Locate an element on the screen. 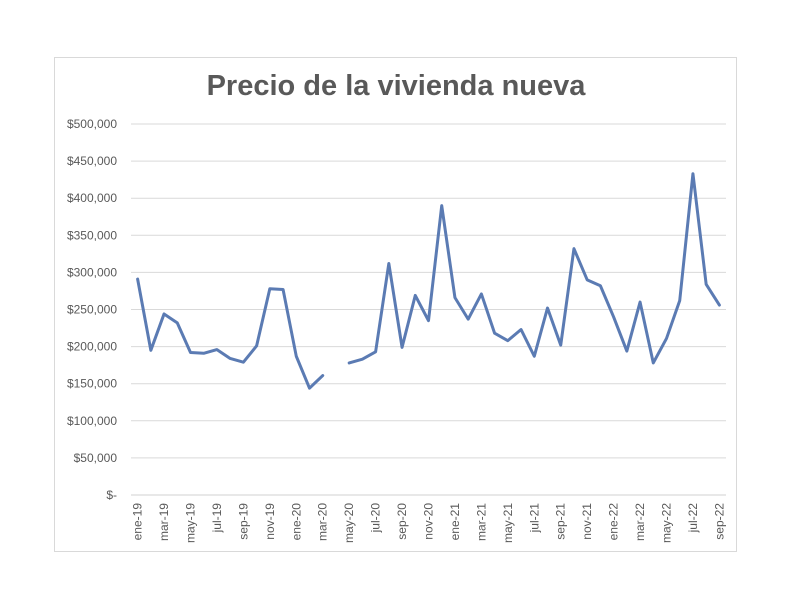 Image resolution: width=792 pixels, height=612 pixels. x-tick-label: sep-21 is located at coordinates (561, 521).